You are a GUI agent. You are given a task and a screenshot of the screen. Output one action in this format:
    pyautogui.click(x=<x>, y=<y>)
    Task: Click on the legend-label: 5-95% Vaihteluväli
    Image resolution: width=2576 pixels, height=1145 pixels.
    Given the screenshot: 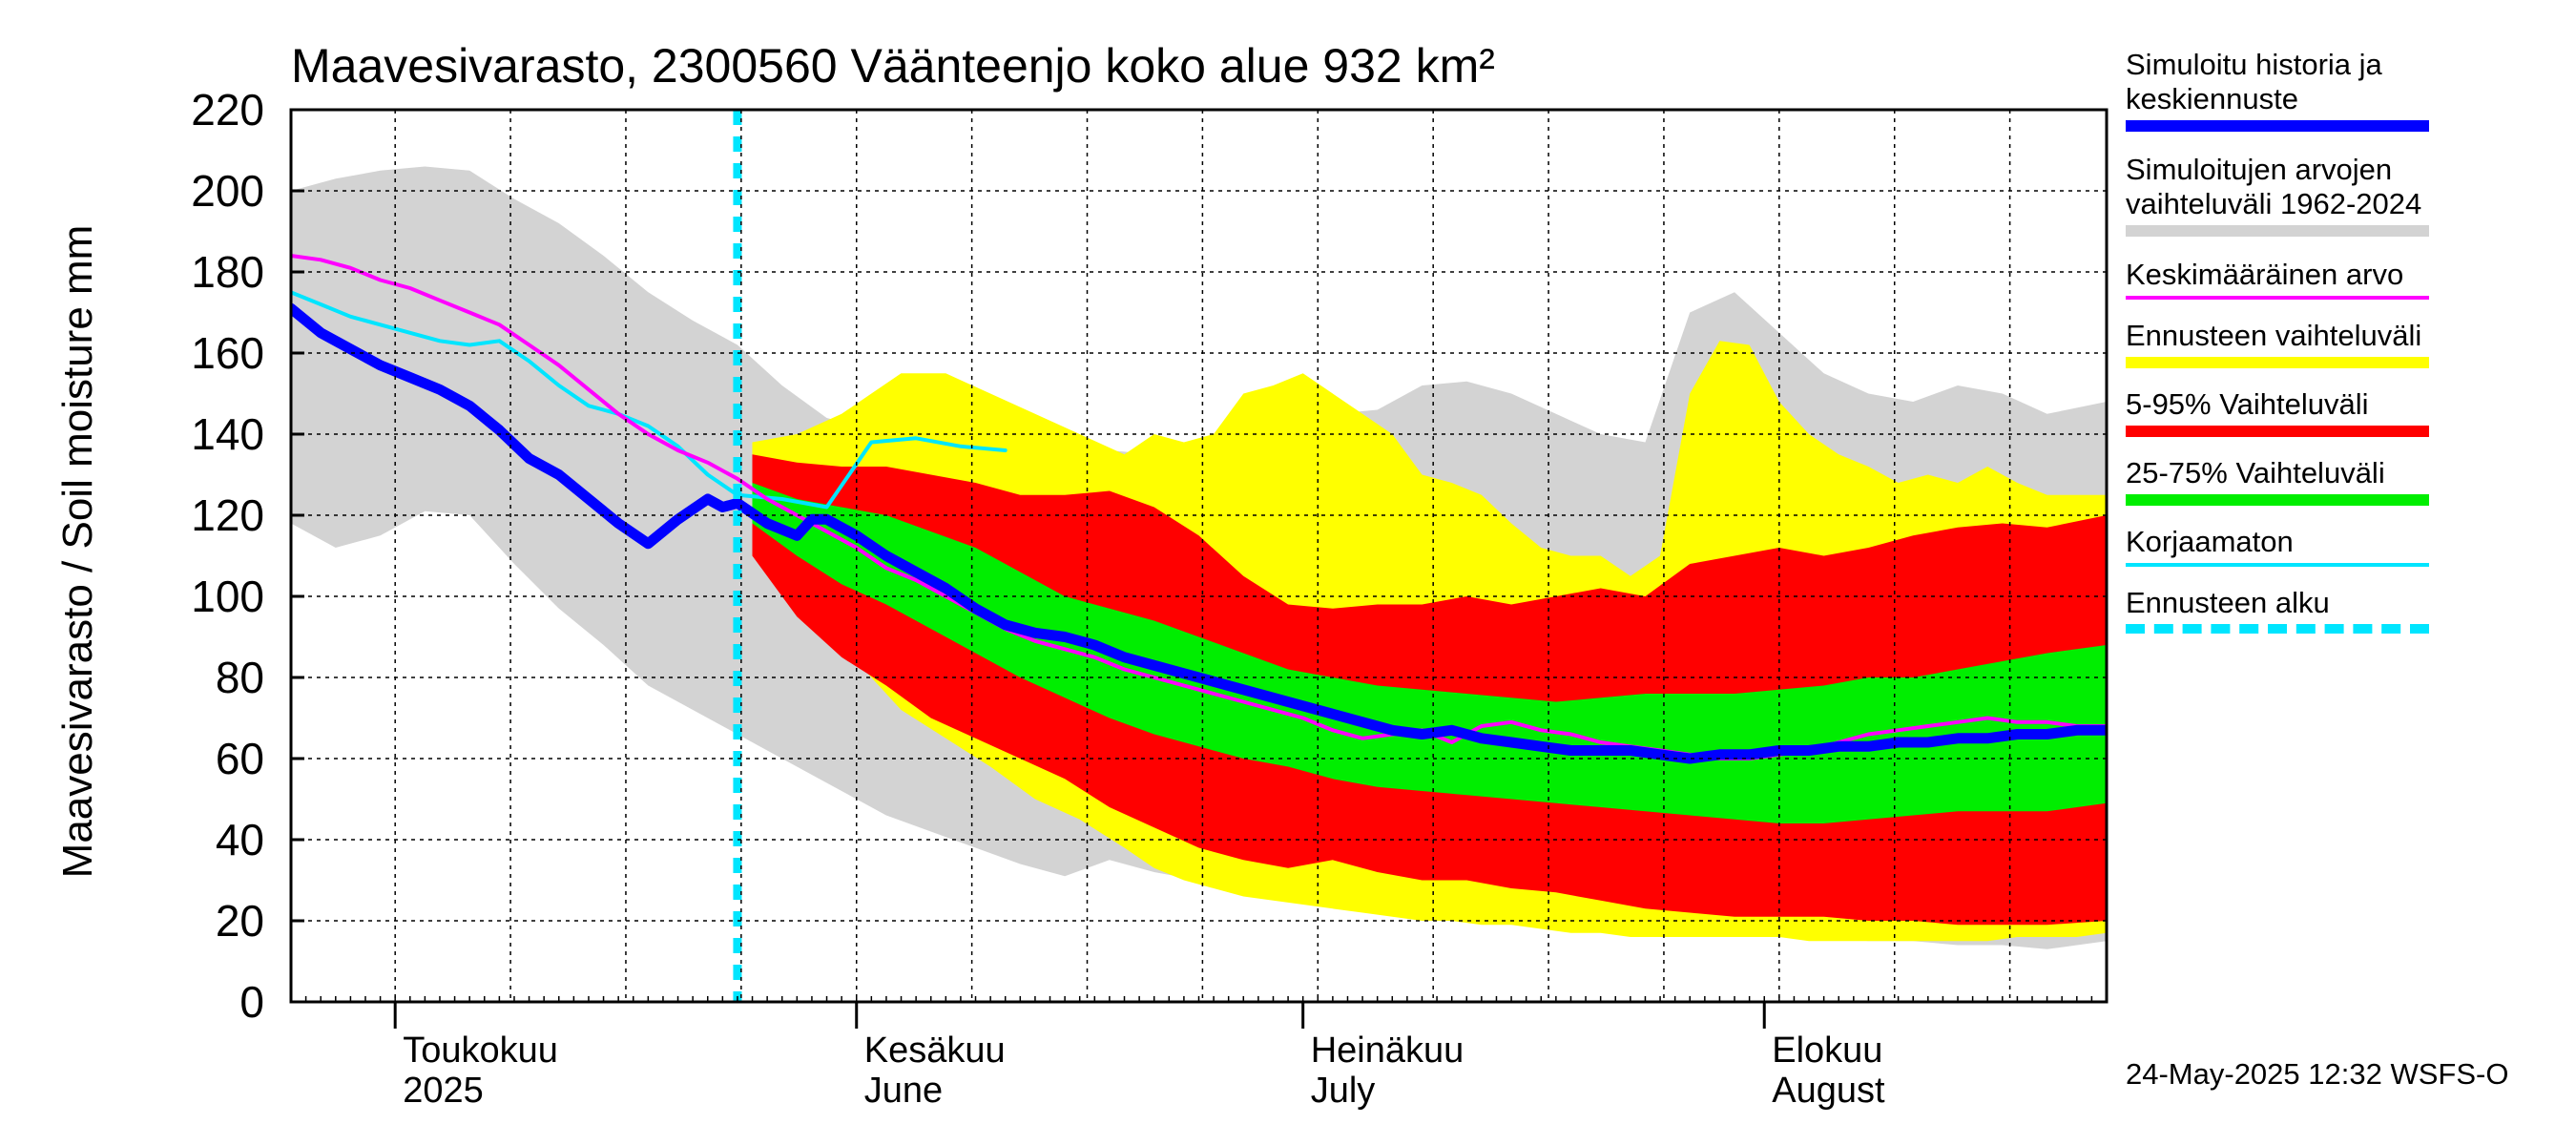 What is the action you would take?
    pyautogui.click(x=2247, y=404)
    